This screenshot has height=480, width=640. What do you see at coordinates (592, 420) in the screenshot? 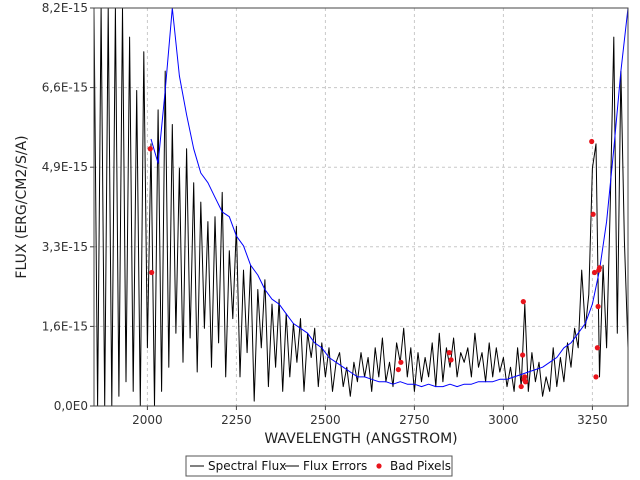
I see `x-tick-label: 3250` at bounding box center [592, 420].